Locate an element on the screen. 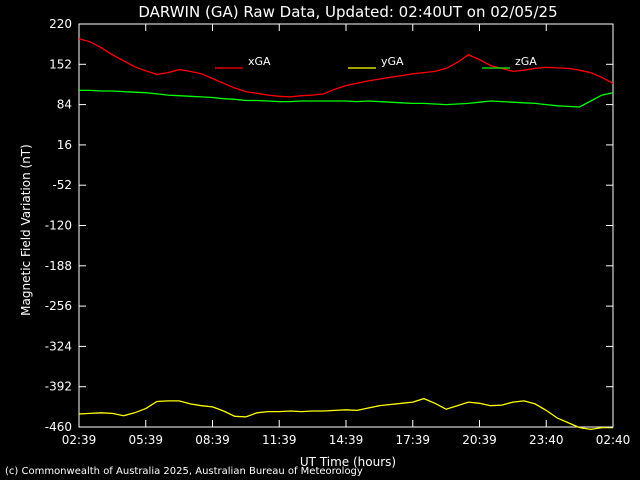  x-tick-label: 05:39 is located at coordinates (145, 440).